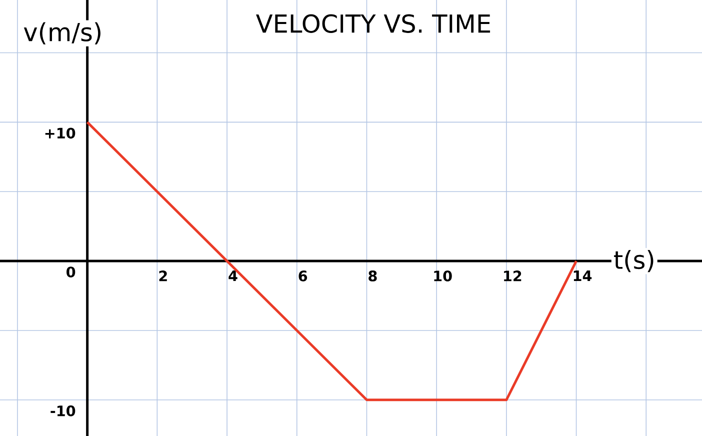  Describe the element at coordinates (62, 33) in the screenshot. I see `y-axis-title: v(m/s)` at that location.